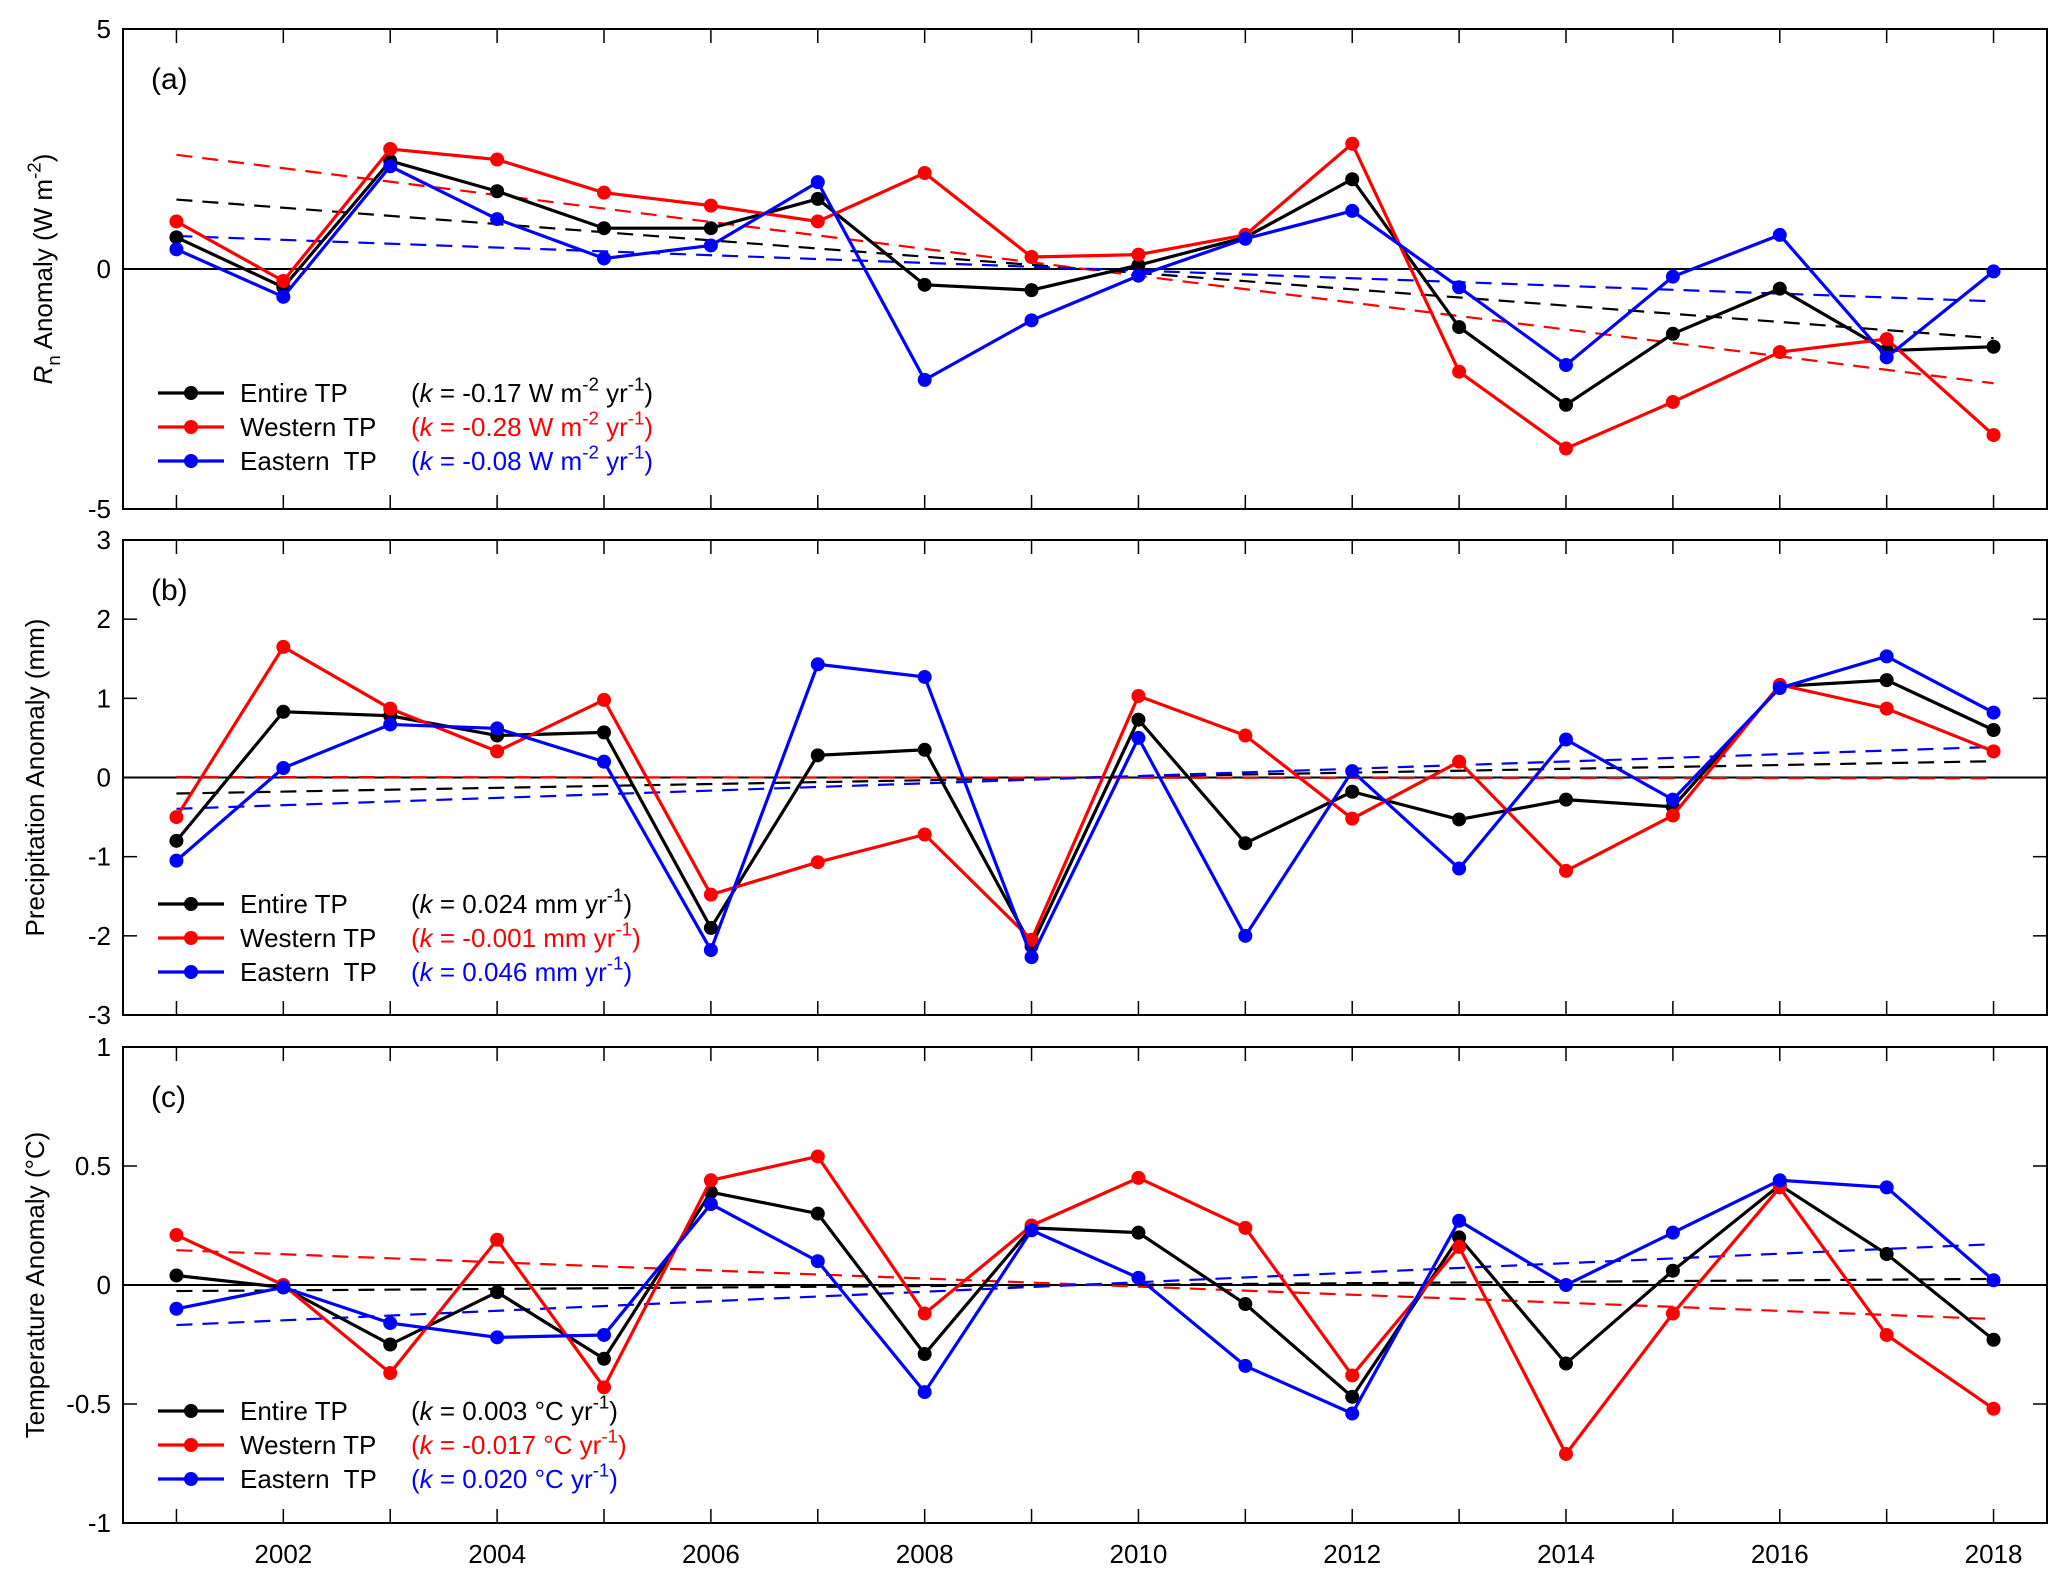  I want to click on legend-trend-western: (k = -0.017 °C yr-1), so click(519, 1442).